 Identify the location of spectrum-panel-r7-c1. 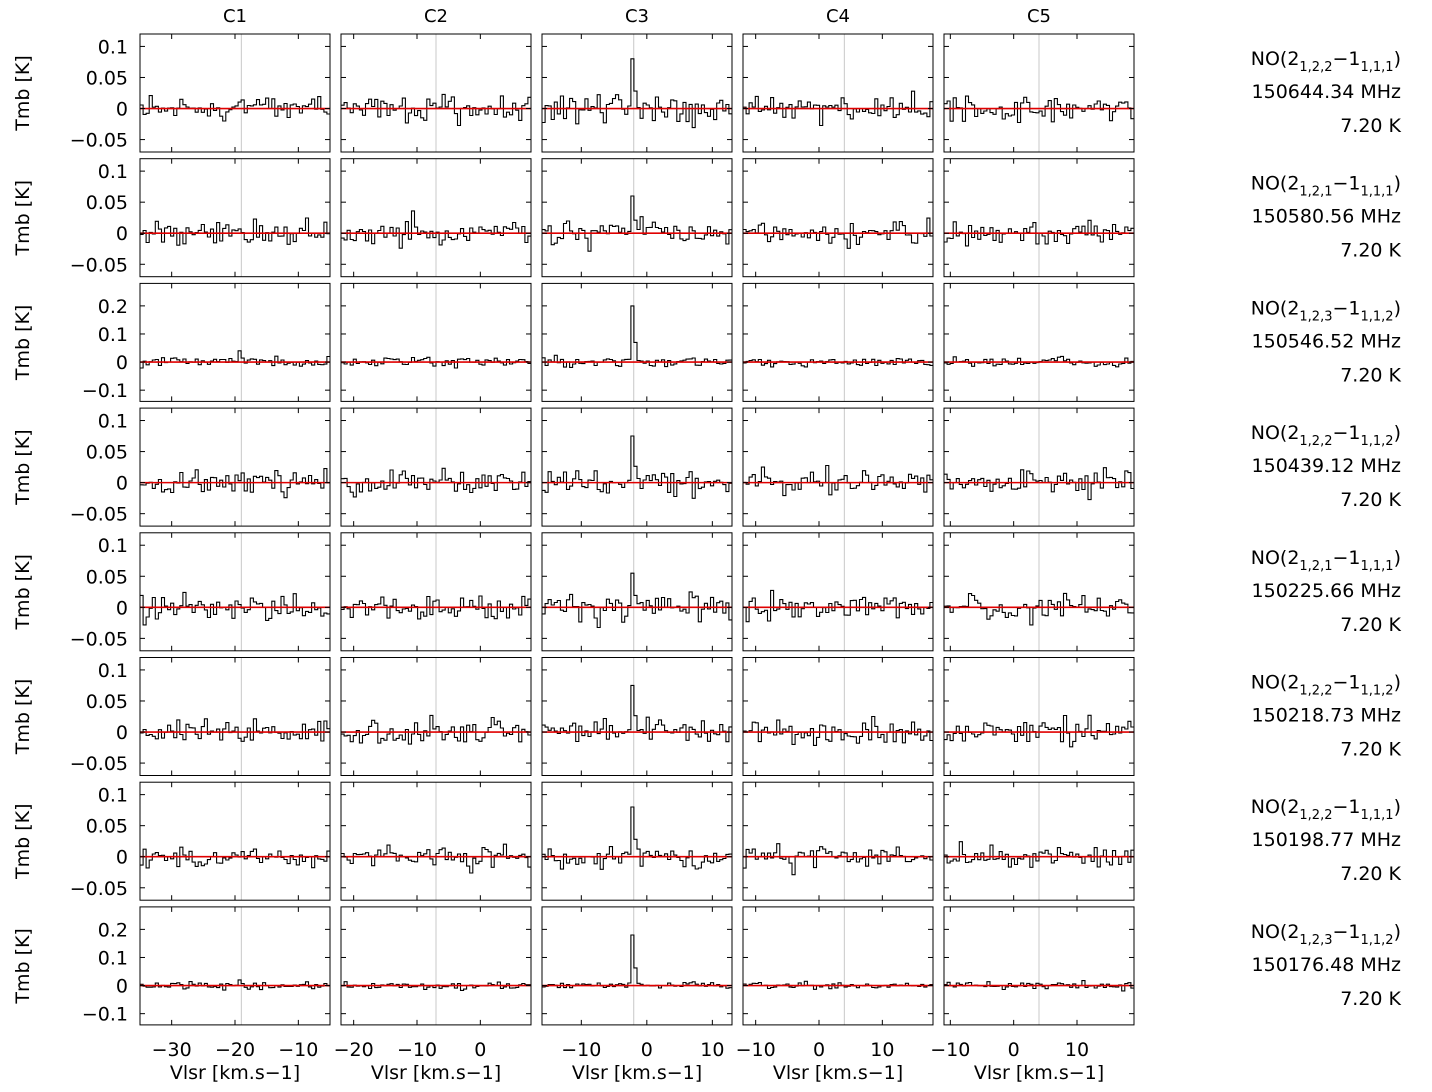
(235, 841).